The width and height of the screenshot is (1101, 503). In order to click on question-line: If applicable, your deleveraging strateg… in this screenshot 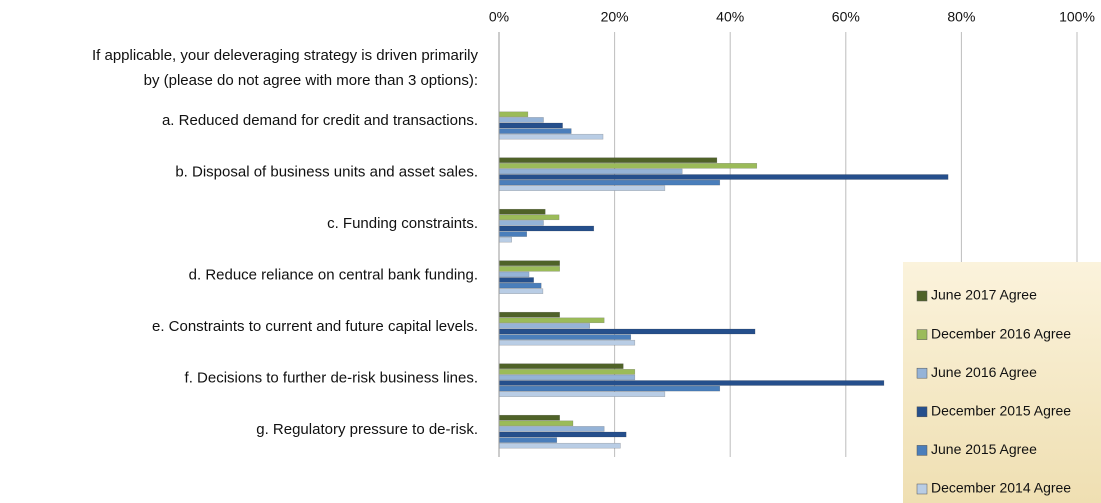, I will do `click(285, 55)`.